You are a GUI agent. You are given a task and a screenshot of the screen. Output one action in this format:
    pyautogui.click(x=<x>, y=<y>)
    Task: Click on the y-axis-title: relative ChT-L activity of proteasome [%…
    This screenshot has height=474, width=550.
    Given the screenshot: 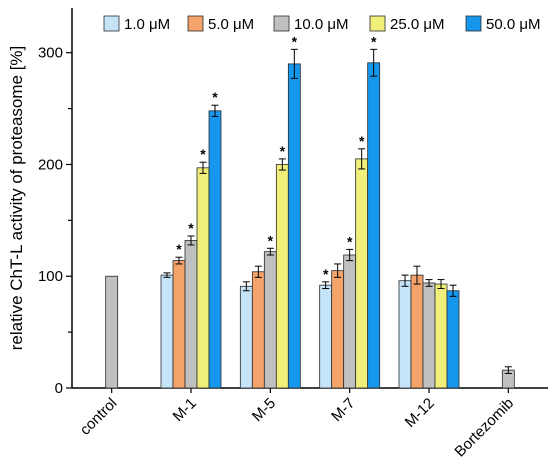 What is the action you would take?
    pyautogui.click(x=16, y=198)
    